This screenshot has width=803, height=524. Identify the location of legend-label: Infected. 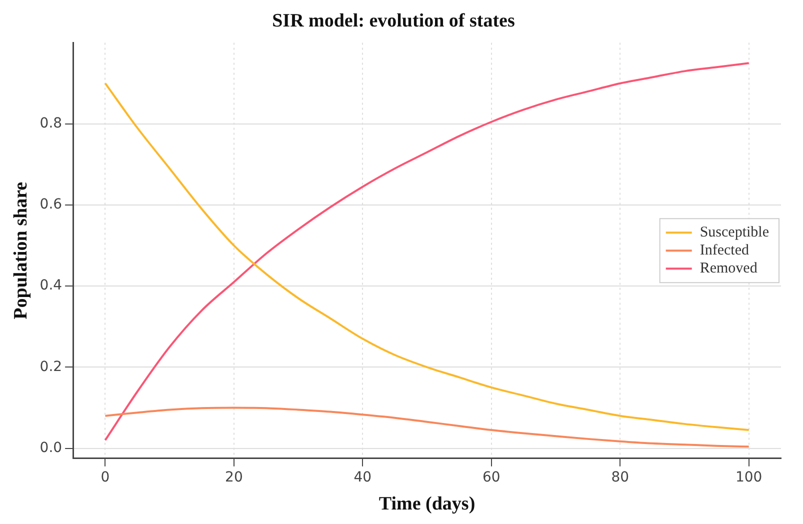
(725, 250).